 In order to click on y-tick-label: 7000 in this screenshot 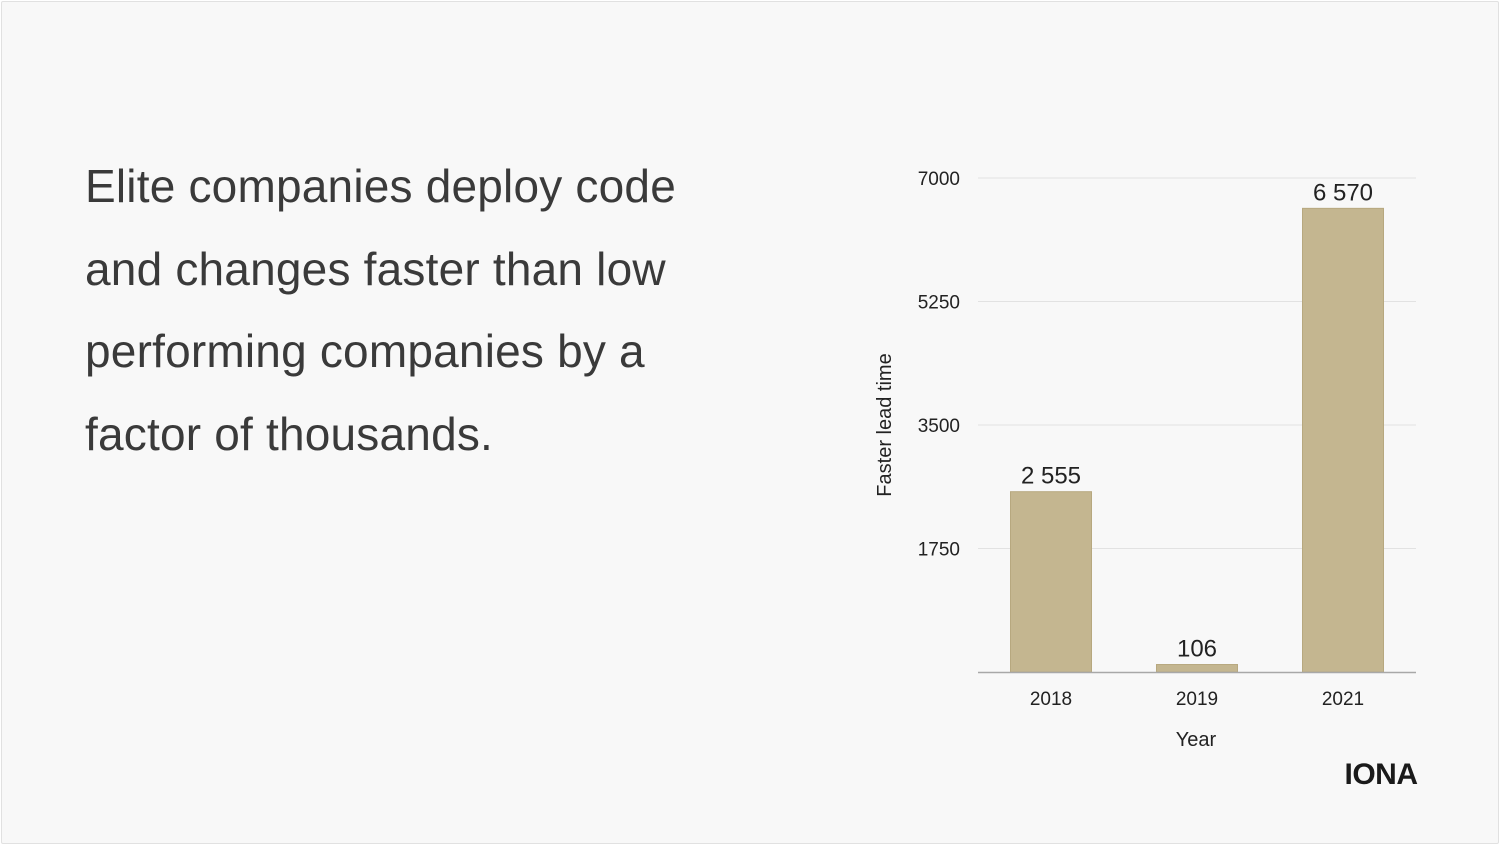, I will do `click(939, 179)`.